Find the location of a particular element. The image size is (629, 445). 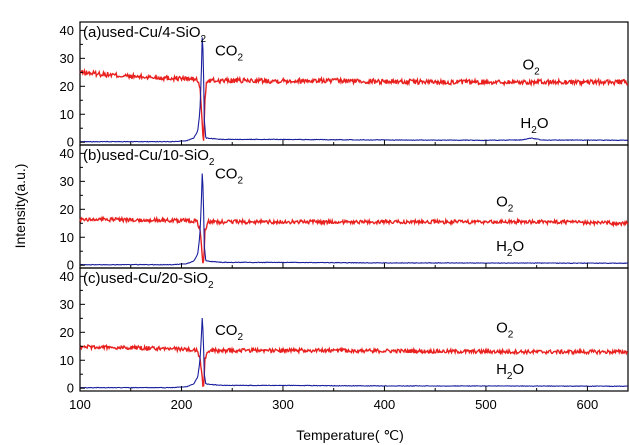

x-tick-label: 300 is located at coordinates (283, 404).